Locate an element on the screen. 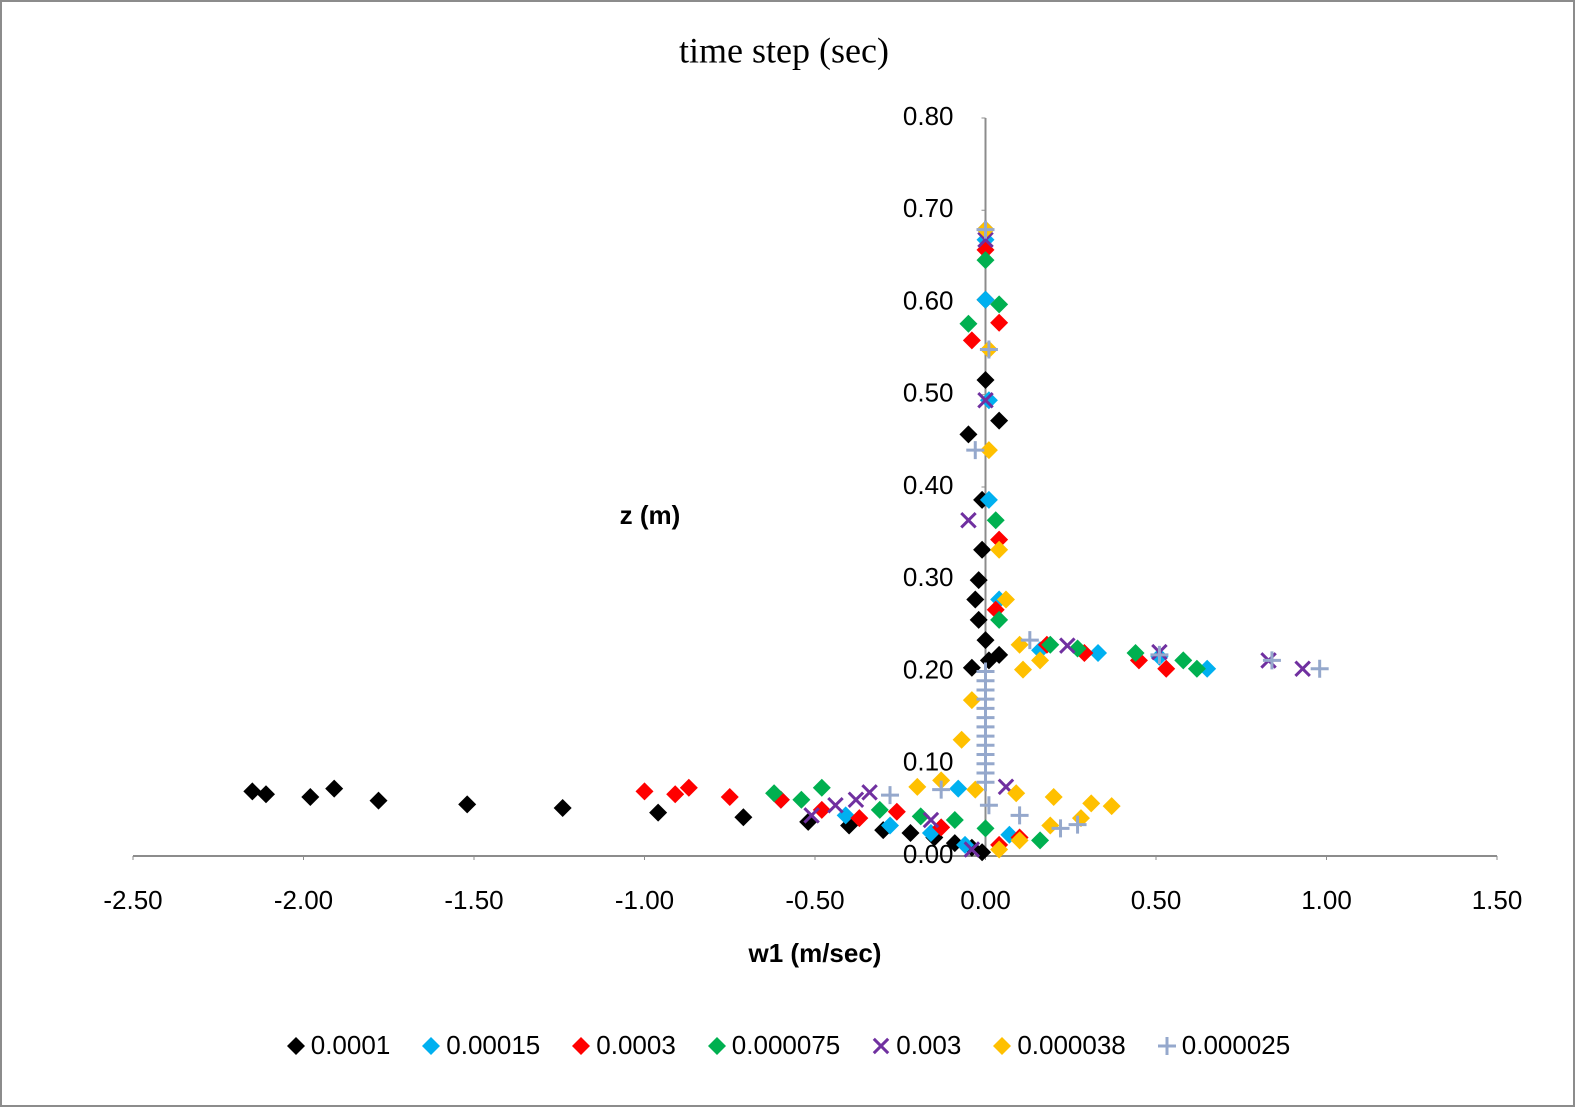  legend-item: 0.000038 is located at coordinates (1058, 1045).